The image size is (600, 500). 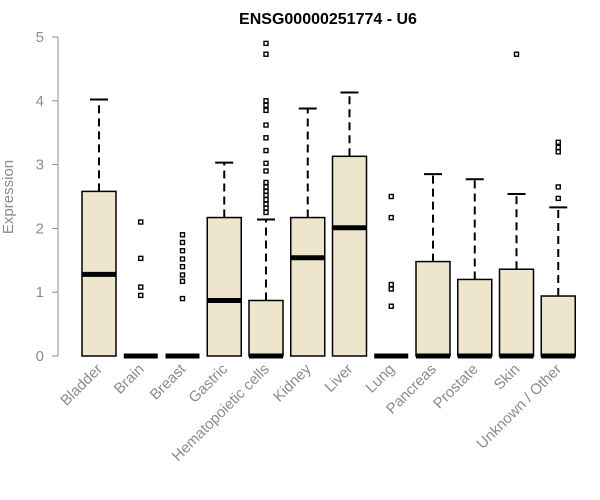 What do you see at coordinates (129, 379) in the screenshot?
I see `x-tick-label-1: Brain` at bounding box center [129, 379].